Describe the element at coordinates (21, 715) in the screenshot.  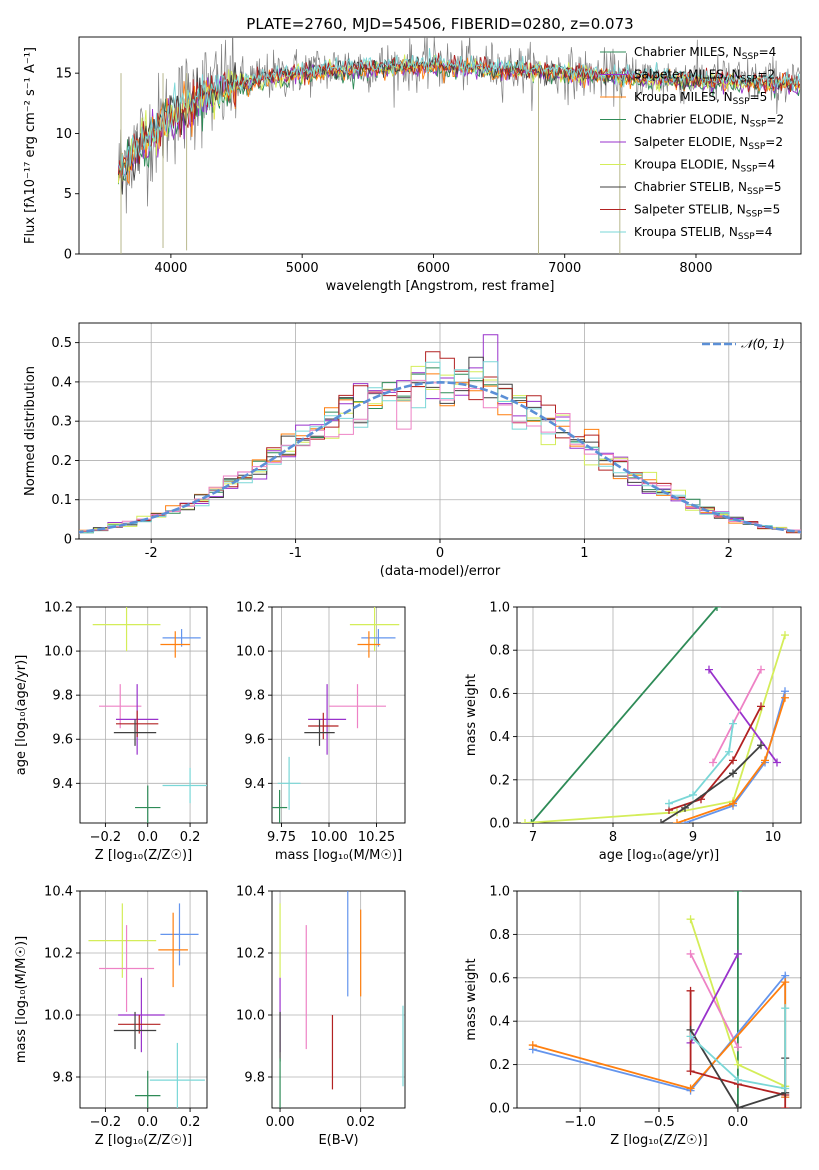
I see `y-axis-label: age [log₁₀(age/yr)]` at that location.